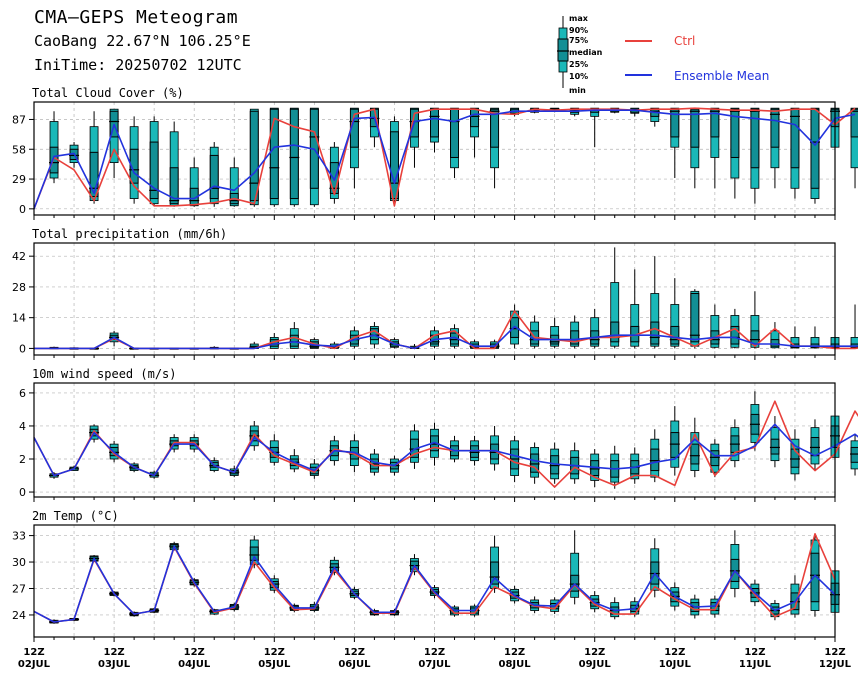 Image resolution: width=858 pixels, height=680 pixels. I want to click on location-label: CaoBang 22.67°N 106.25°E, so click(142, 41).